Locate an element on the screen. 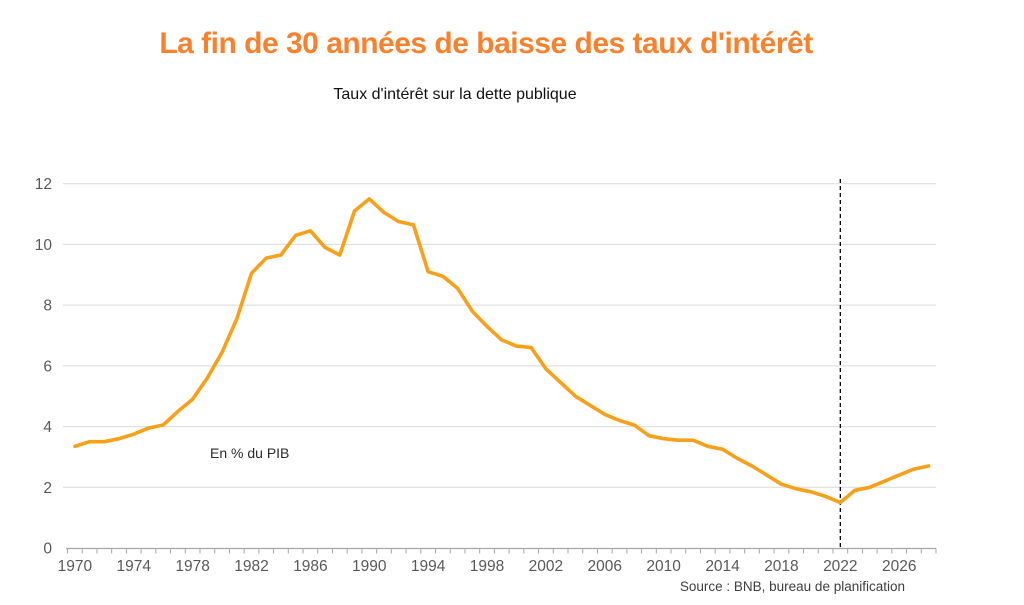 Image resolution: width=1024 pixels, height=605 pixels. x-tick-label: 1986 is located at coordinates (310, 566).